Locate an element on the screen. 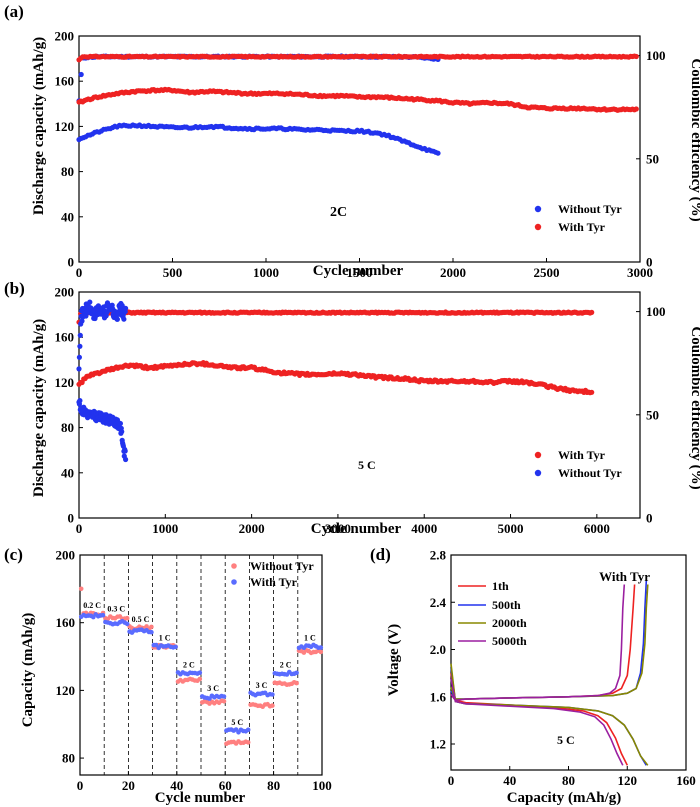 The image size is (700, 807). x-tick-label: 120 is located at coordinates (628, 780).